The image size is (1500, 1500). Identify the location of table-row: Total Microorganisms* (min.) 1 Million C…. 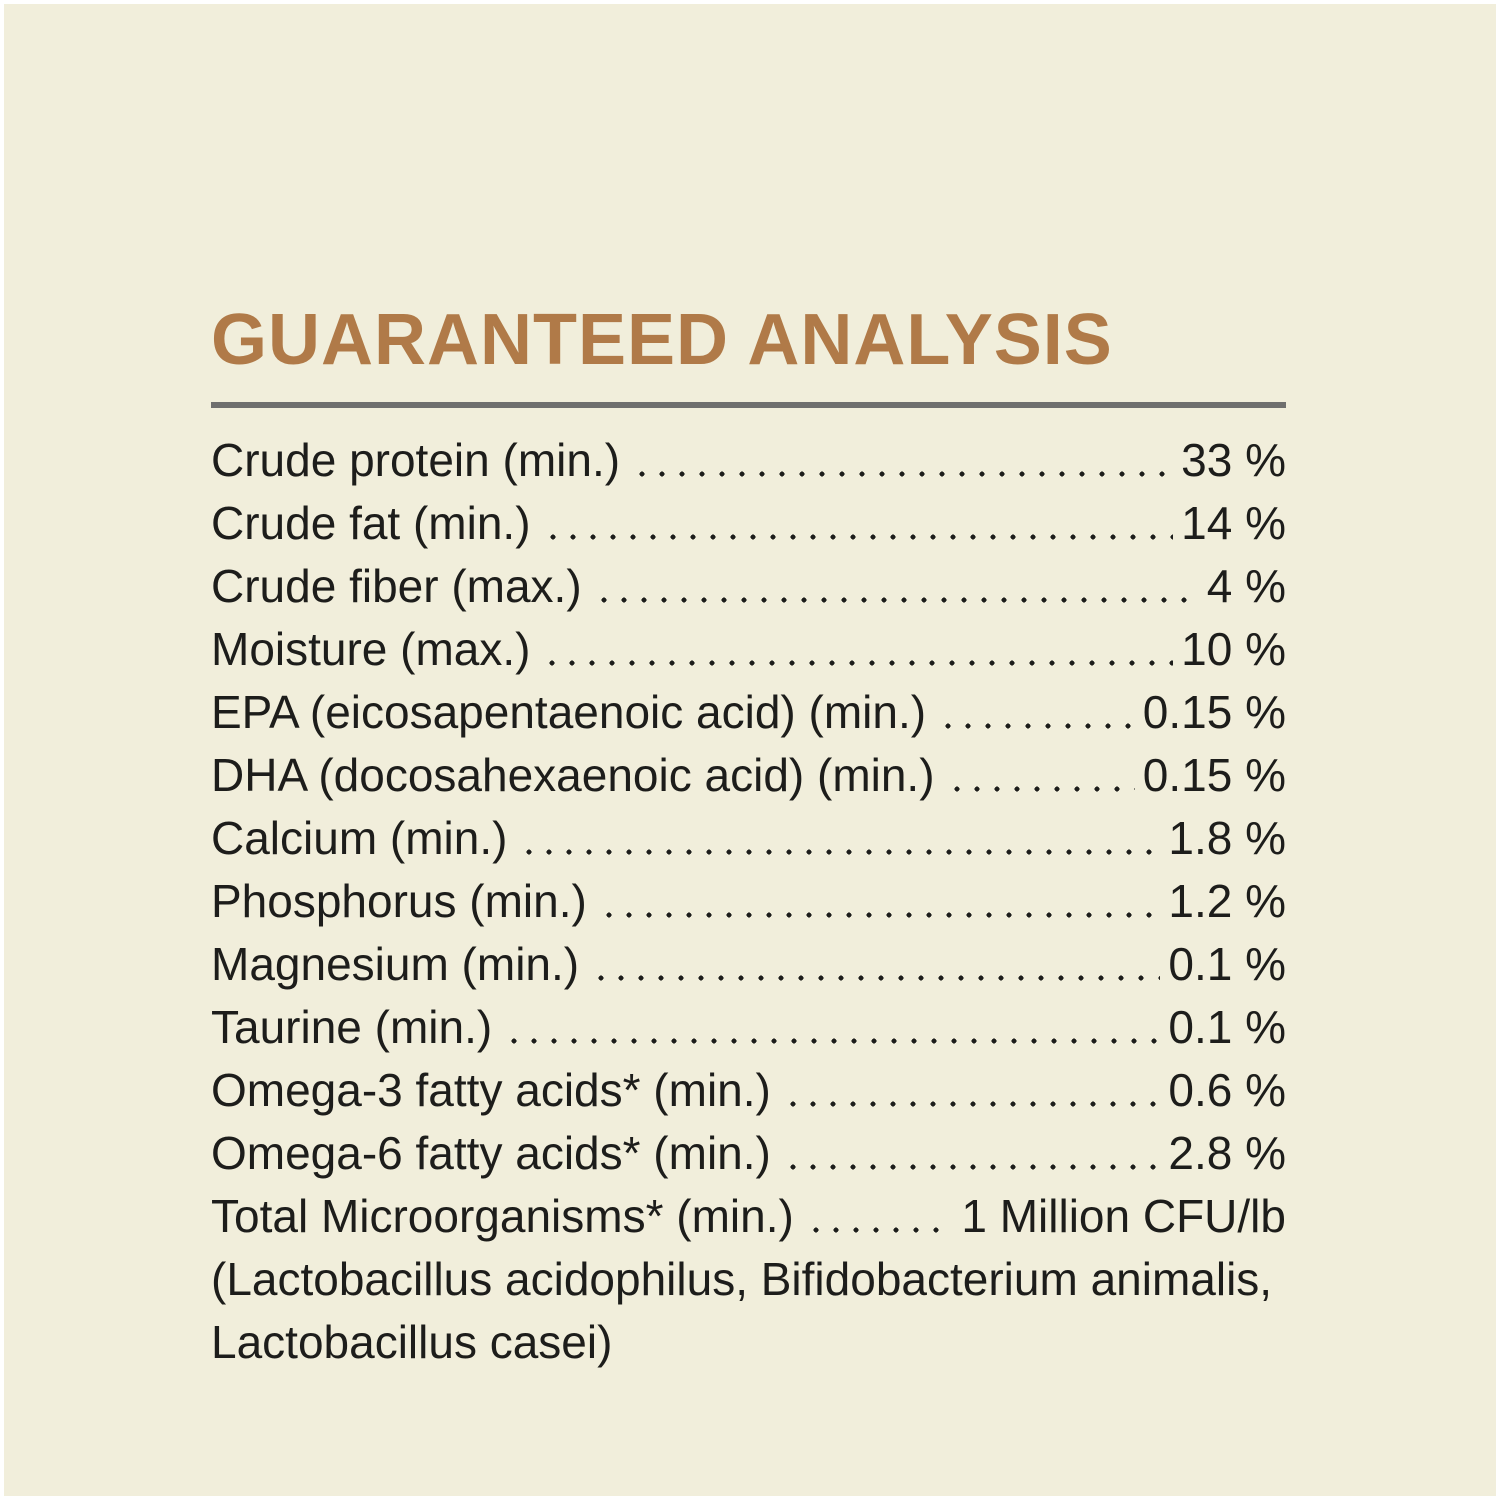
(748, 1216).